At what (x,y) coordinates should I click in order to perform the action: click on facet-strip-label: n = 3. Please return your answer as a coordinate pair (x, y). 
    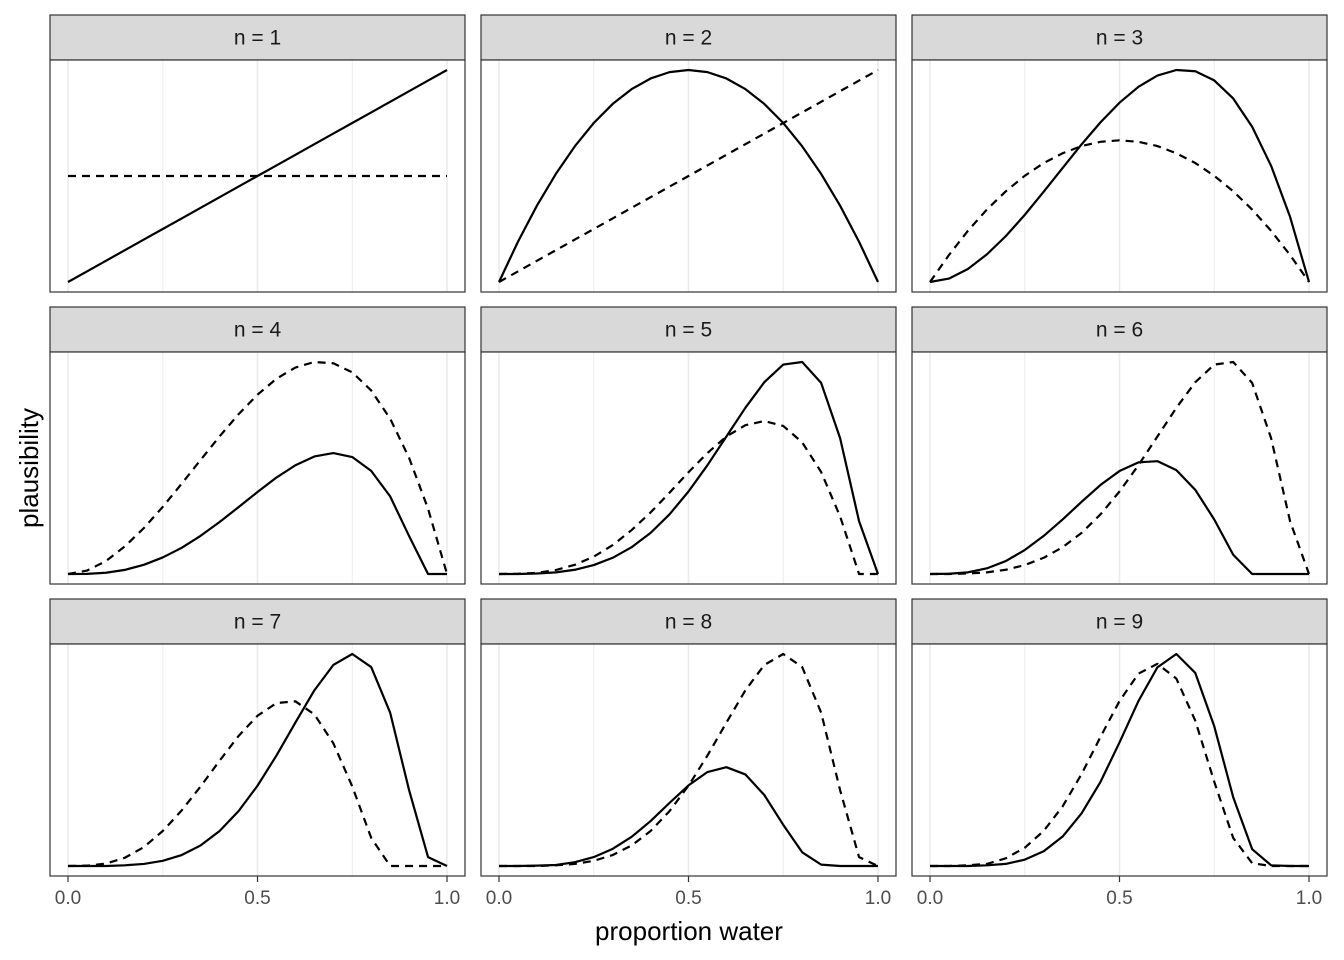
    Looking at the image, I should click on (1119, 38).